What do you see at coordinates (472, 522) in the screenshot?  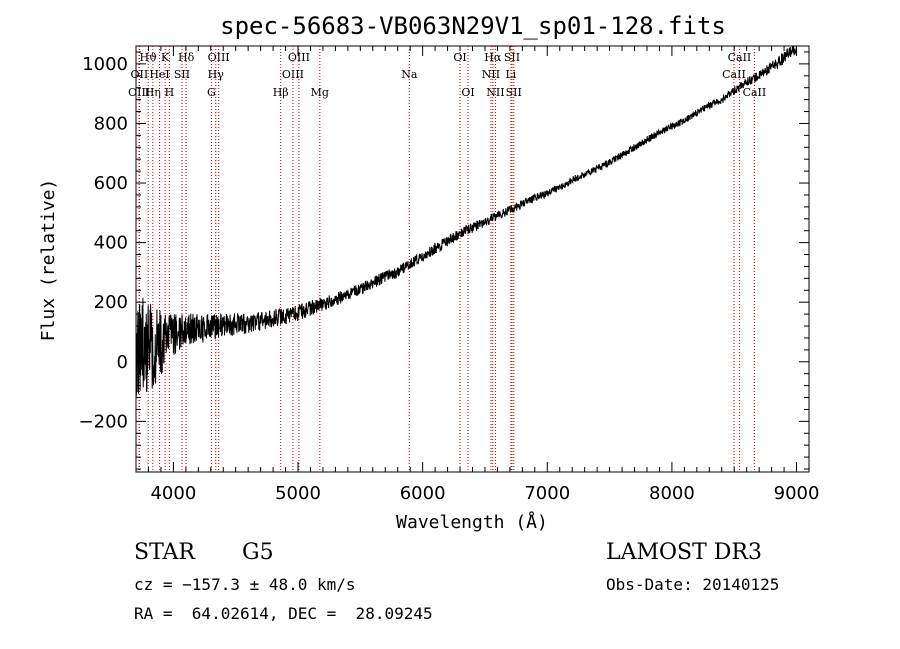 I see `x-axis-label: Wavelength (Å)` at bounding box center [472, 522].